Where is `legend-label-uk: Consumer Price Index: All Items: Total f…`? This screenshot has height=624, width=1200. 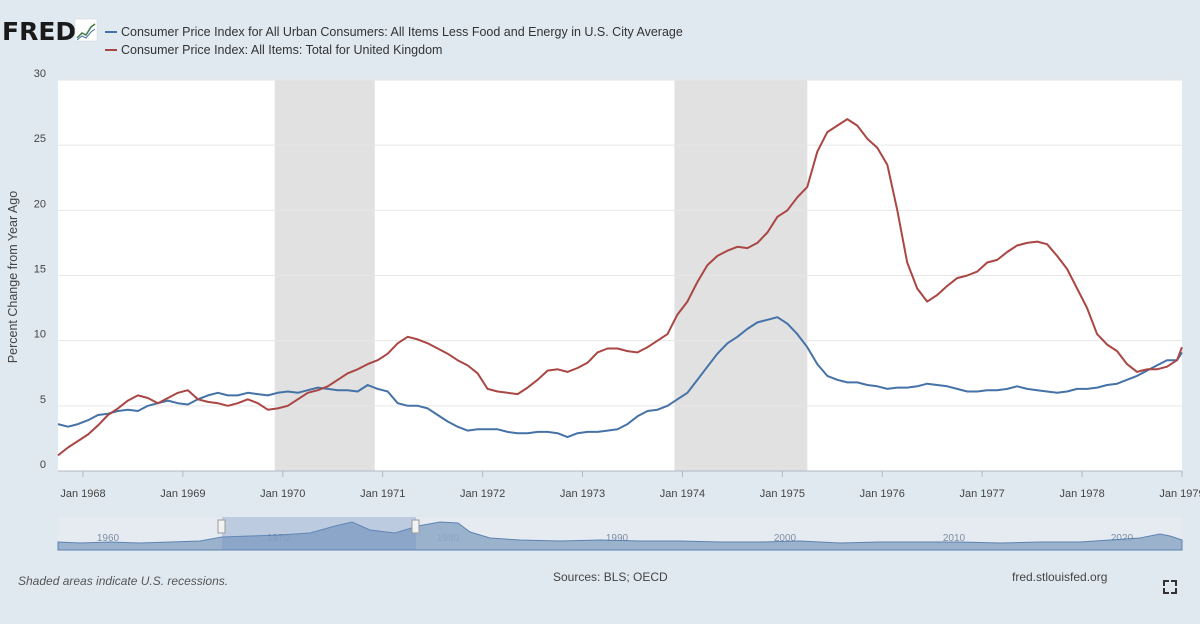
legend-label-uk: Consumer Price Index: All Items: Total f… is located at coordinates (281, 50).